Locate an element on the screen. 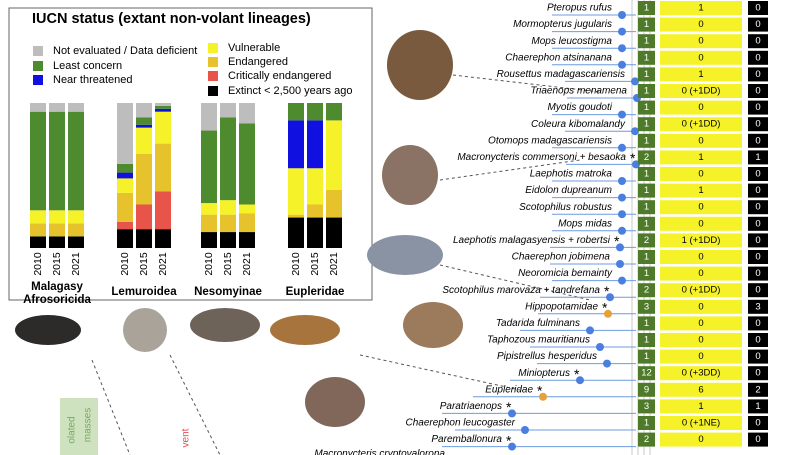 Image resolution: width=808 pixels, height=455 pixels. legend-label: Least concern is located at coordinates (87, 66).